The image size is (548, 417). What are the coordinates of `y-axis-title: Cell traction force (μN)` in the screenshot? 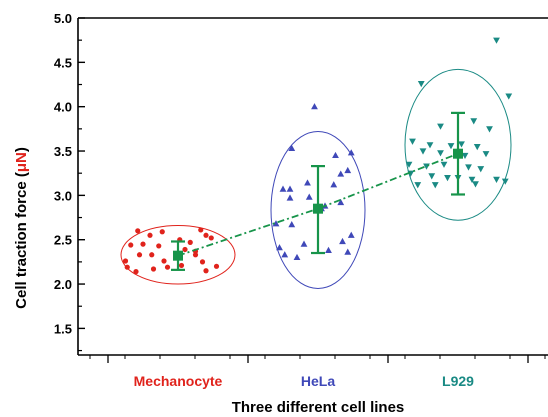 It's located at (21, 228).